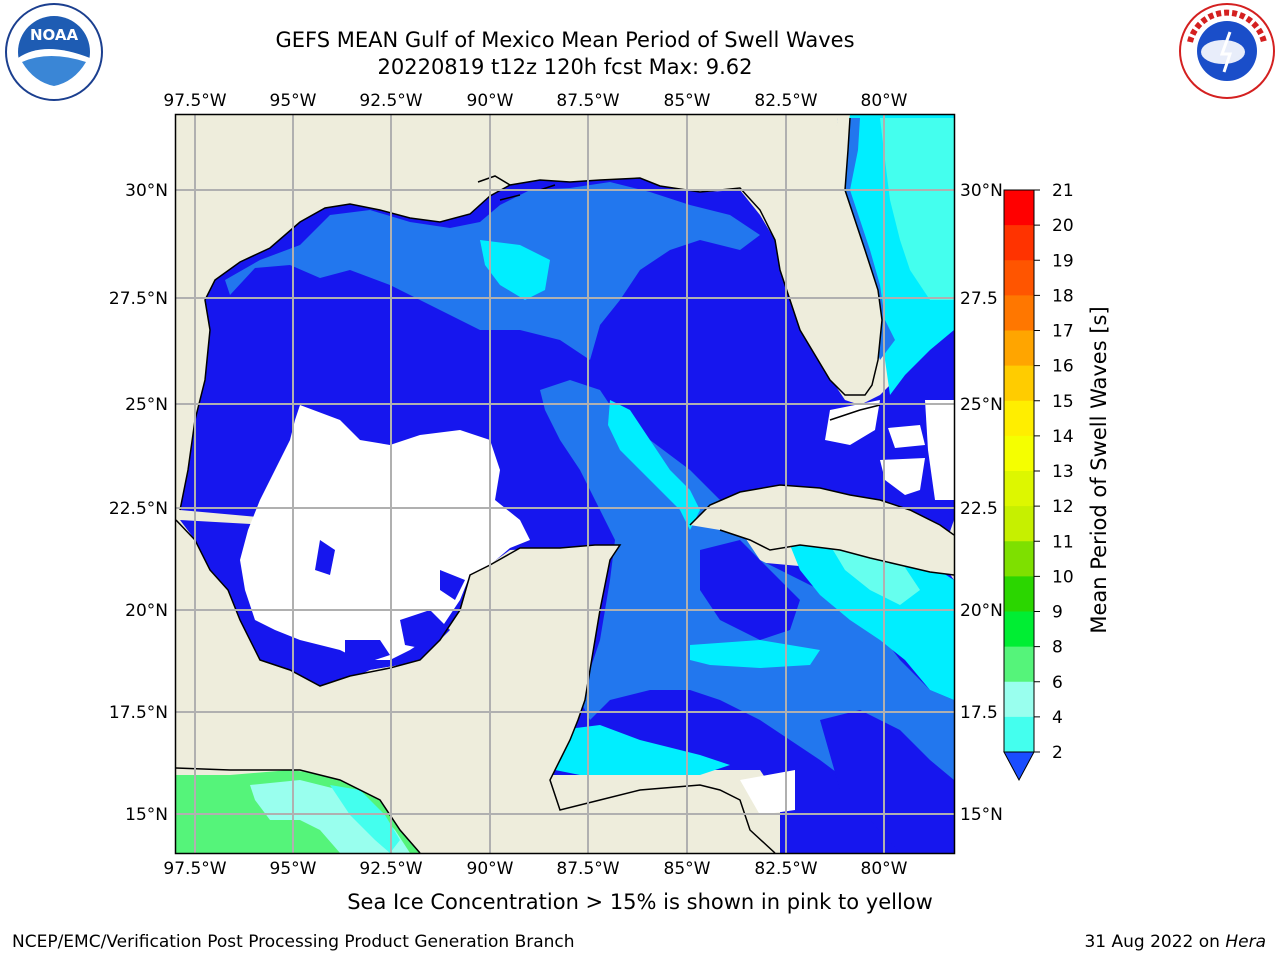 This screenshot has height=960, width=1280. Describe the element at coordinates (1063, 226) in the screenshot. I see `colorbar-tick-label: 20` at that location.